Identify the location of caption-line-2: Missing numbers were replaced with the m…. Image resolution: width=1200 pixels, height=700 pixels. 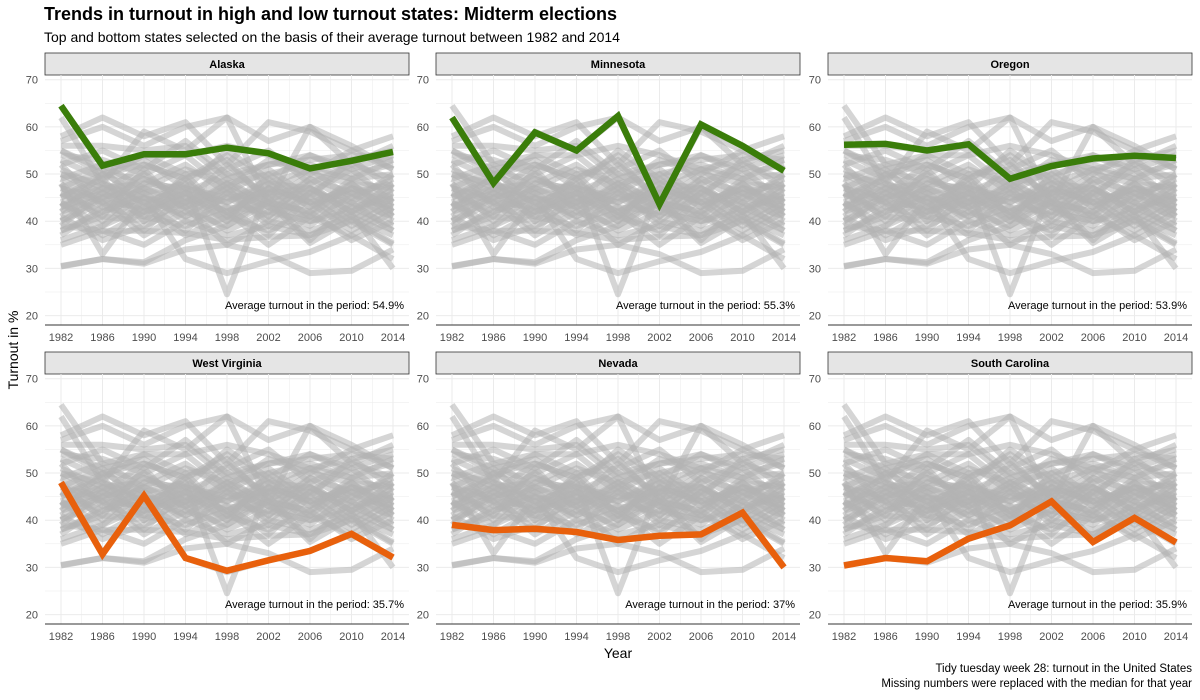
(1036, 684).